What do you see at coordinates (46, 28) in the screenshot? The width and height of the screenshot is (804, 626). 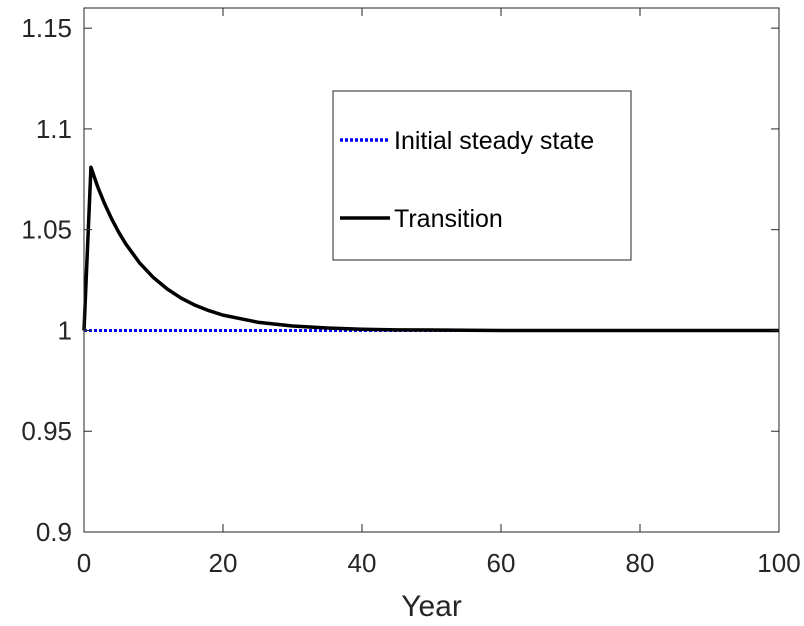 I see `y-tick-label: 1.15` at bounding box center [46, 28].